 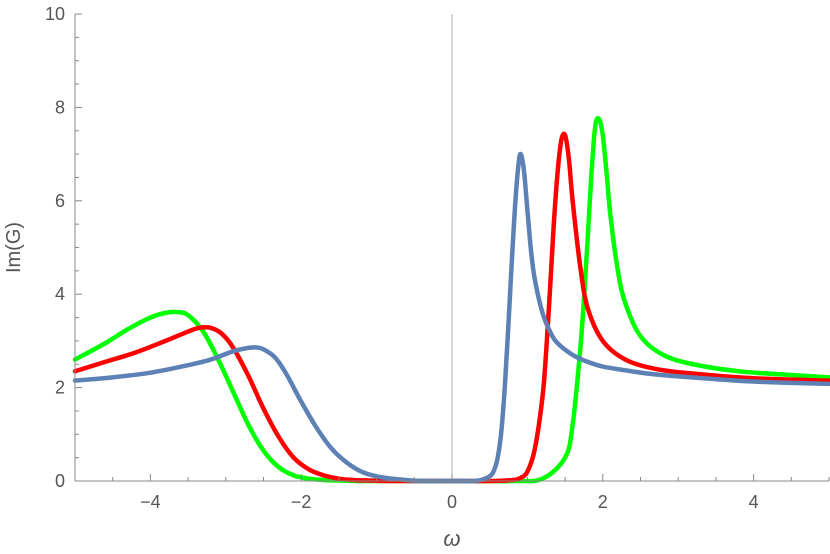 What do you see at coordinates (14, 247) in the screenshot?
I see `y-axis-label: Im(G)` at bounding box center [14, 247].